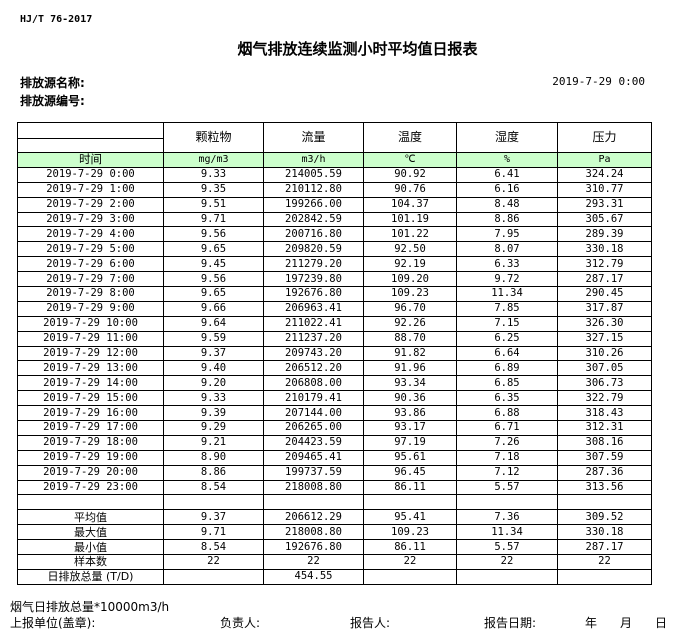 The height and width of the screenshot is (637, 675). I want to click on data-cell: 8.07, so click(507, 249).